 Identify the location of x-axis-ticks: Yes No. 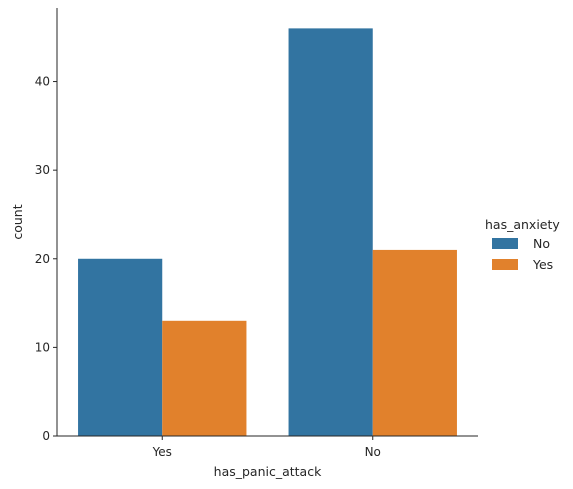
(266, 447).